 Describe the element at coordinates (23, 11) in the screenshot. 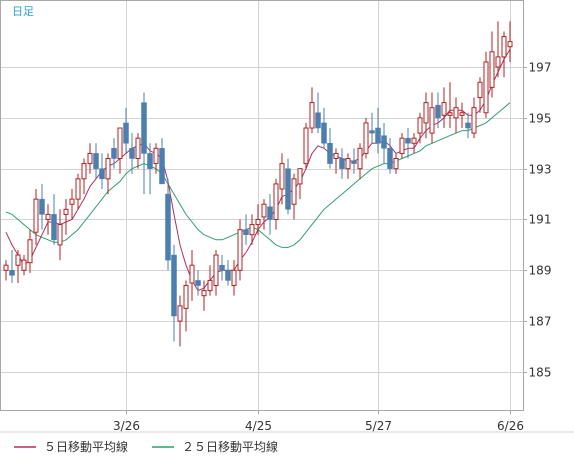

I see `period-label: 日足` at that location.